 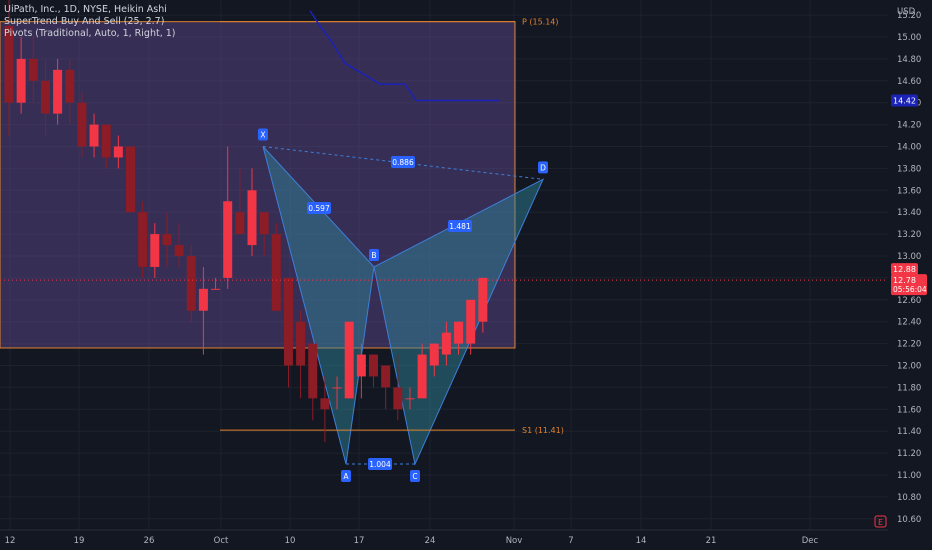 I want to click on indicator-supertrend: SuperTrend Buy And Sell (25, 2.7), so click(x=84, y=21).